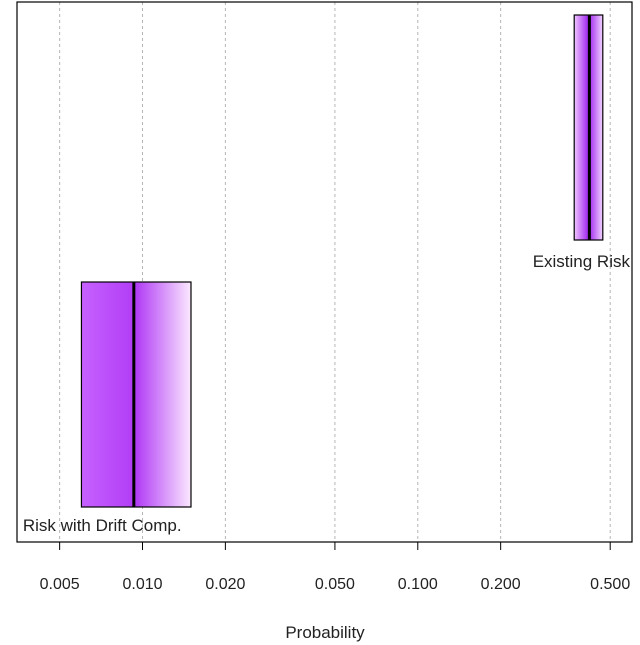 The height and width of the screenshot is (645, 640). What do you see at coordinates (418, 584) in the screenshot?
I see `x-tick-label: 0.100` at bounding box center [418, 584].